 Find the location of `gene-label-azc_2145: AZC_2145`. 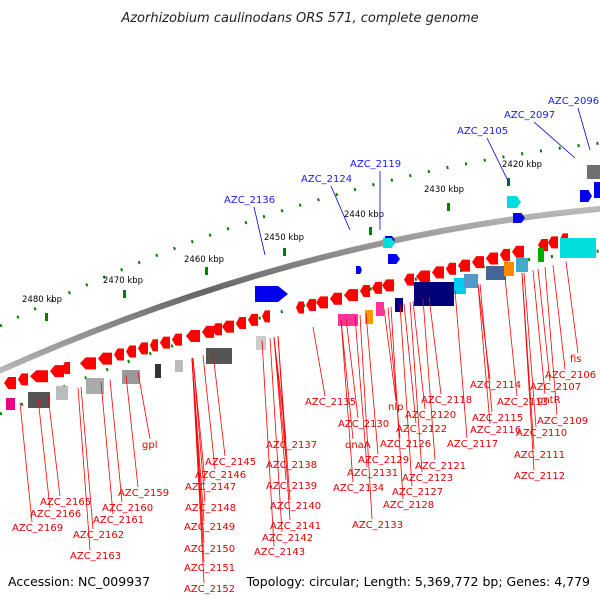

gene-label-azc_2145: AZC_2145 is located at coordinates (230, 462).